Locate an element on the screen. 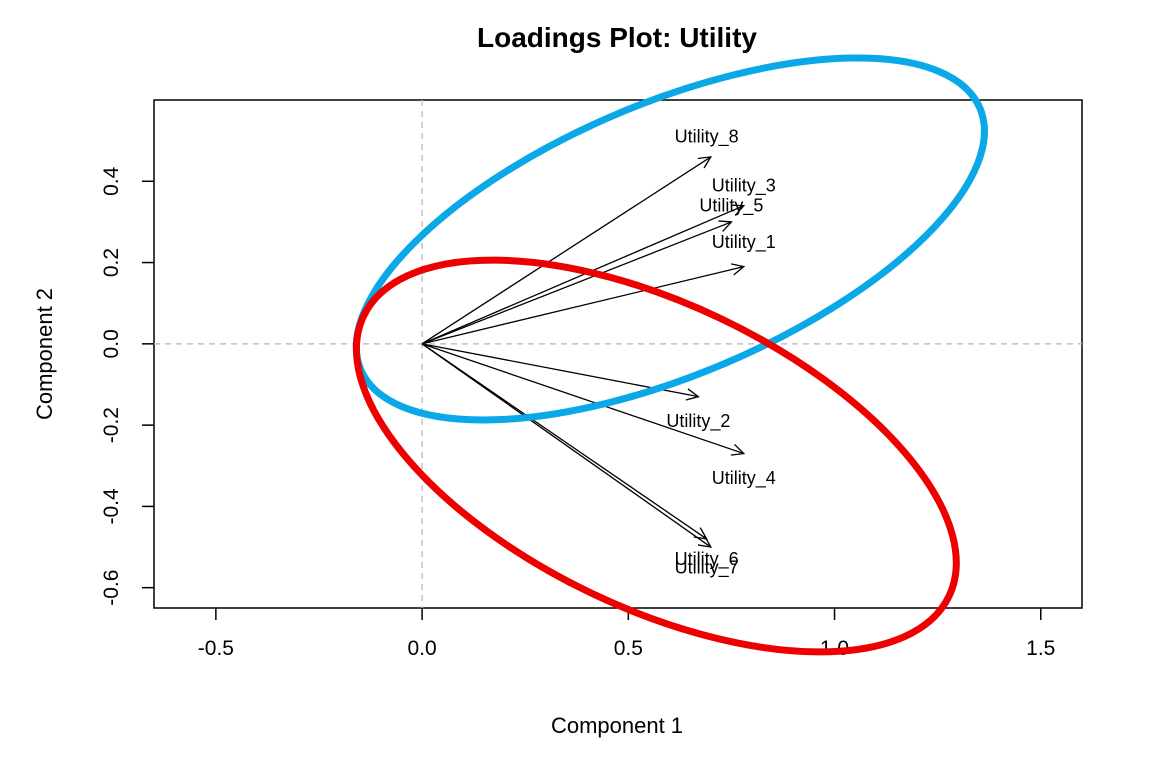 The image size is (1174, 759). arrow-label: Utility_4 is located at coordinates (744, 478).